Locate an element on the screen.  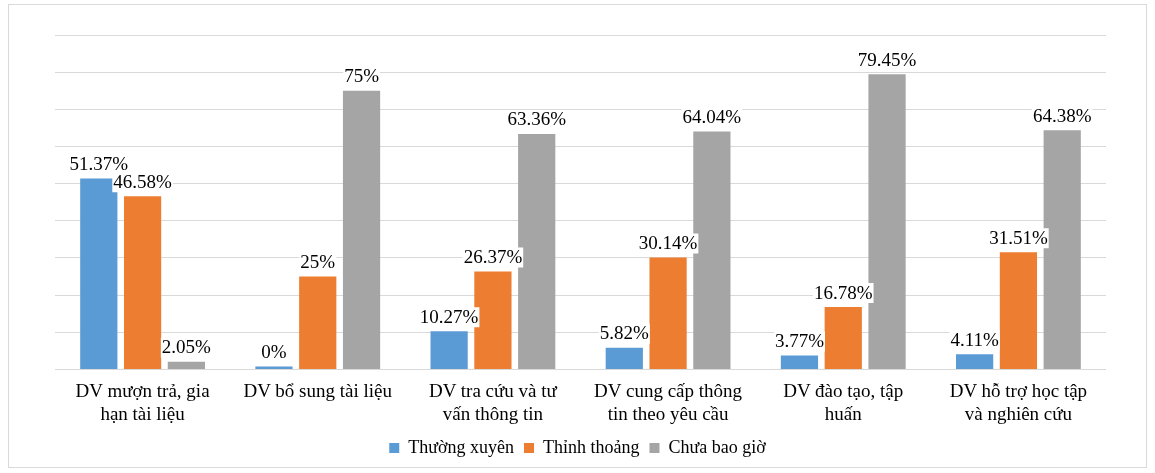
data-label: 26.37% is located at coordinates (493, 256).